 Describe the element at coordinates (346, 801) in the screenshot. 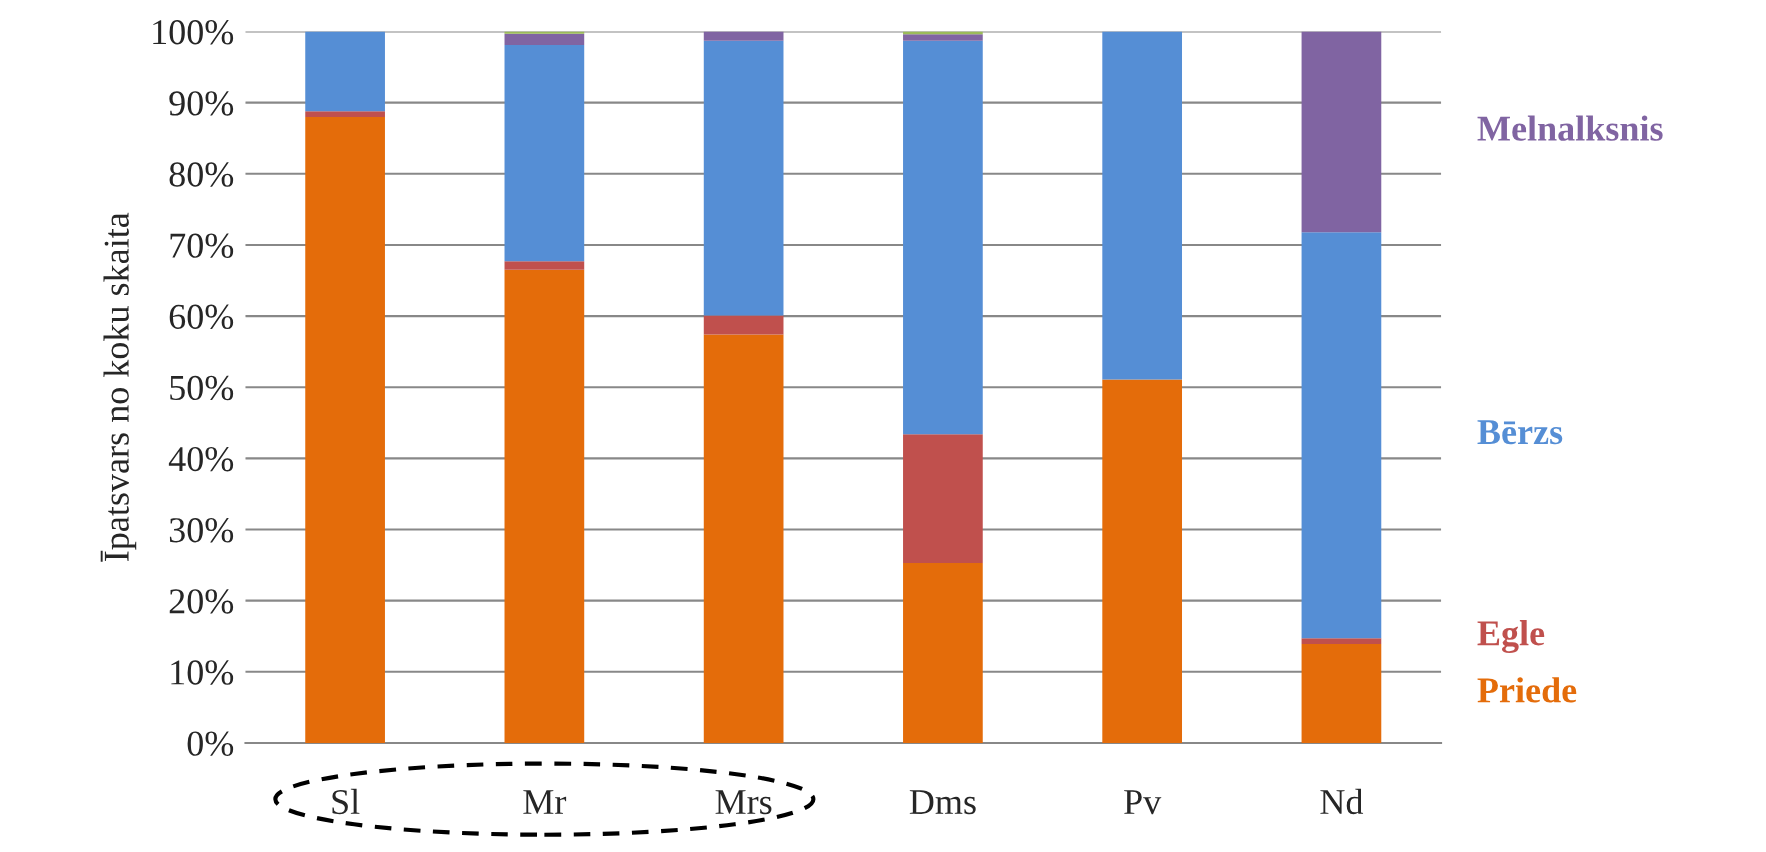

I see `x-tick-label: Sl` at that location.